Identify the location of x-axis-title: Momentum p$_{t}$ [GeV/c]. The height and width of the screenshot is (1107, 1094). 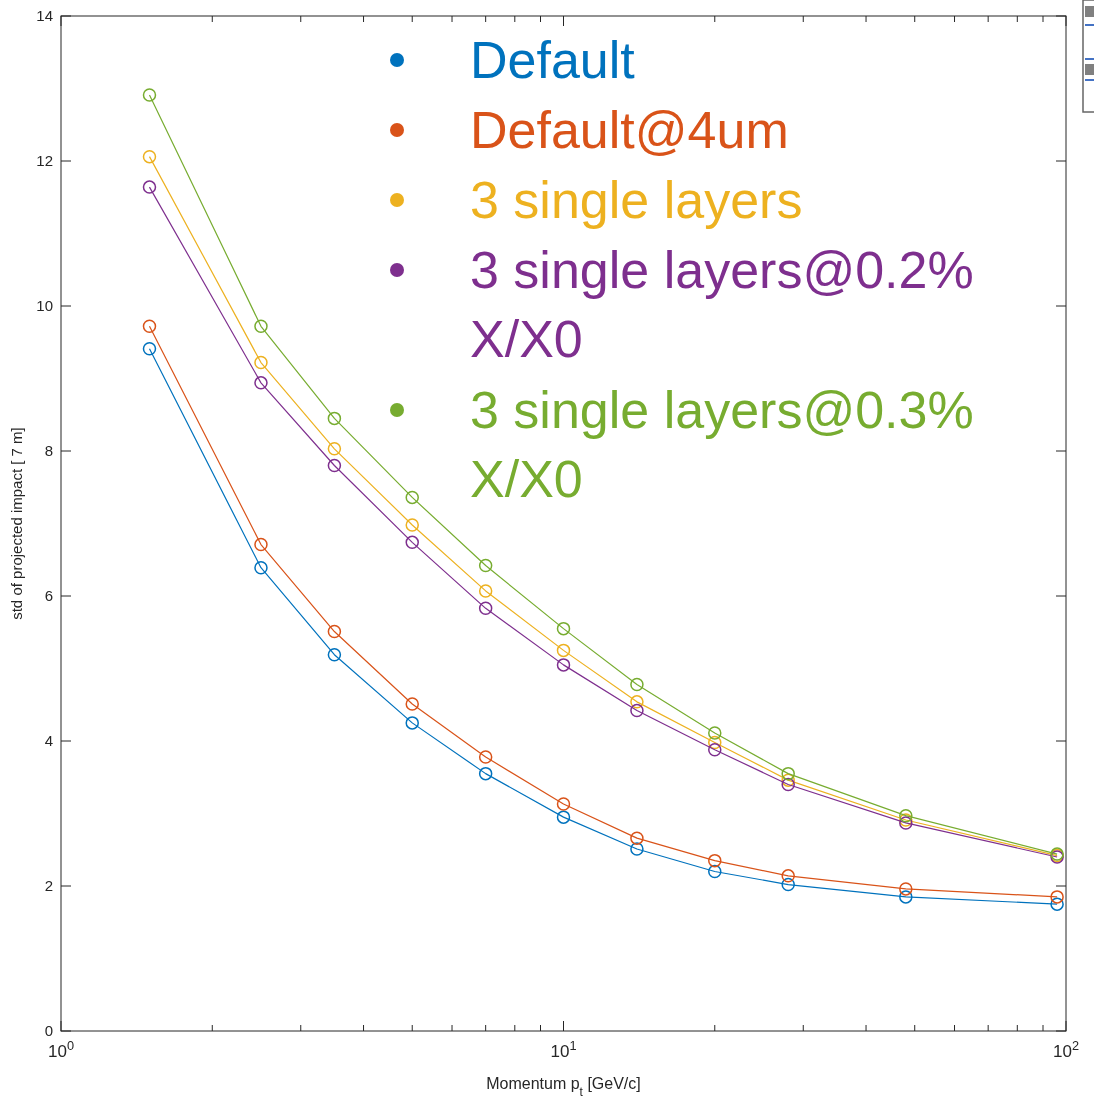
(563, 1087).